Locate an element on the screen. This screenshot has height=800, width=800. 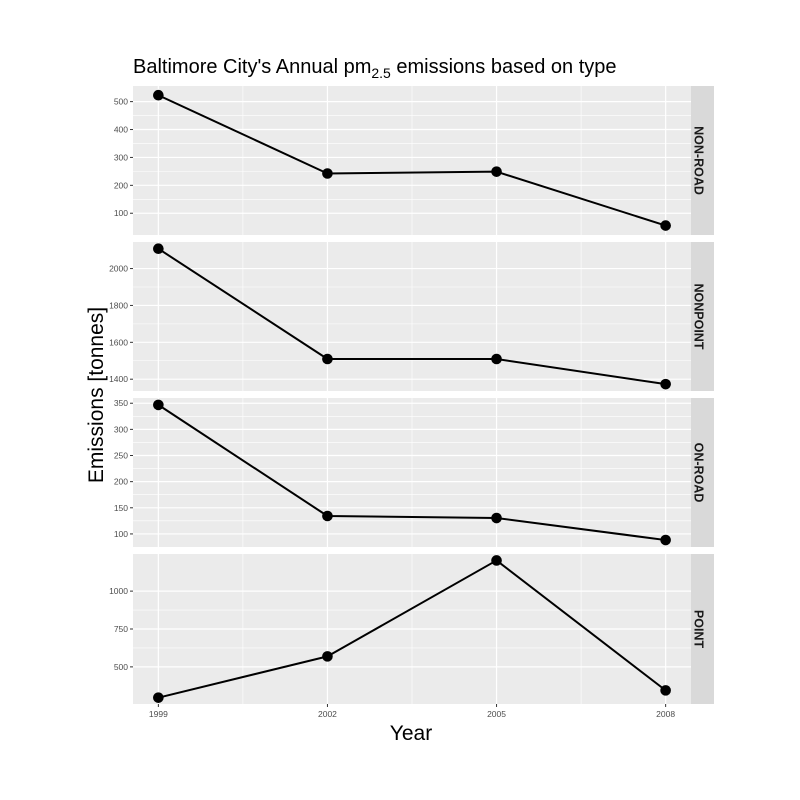
y-tick-label: 350 is located at coordinates (121, 403).